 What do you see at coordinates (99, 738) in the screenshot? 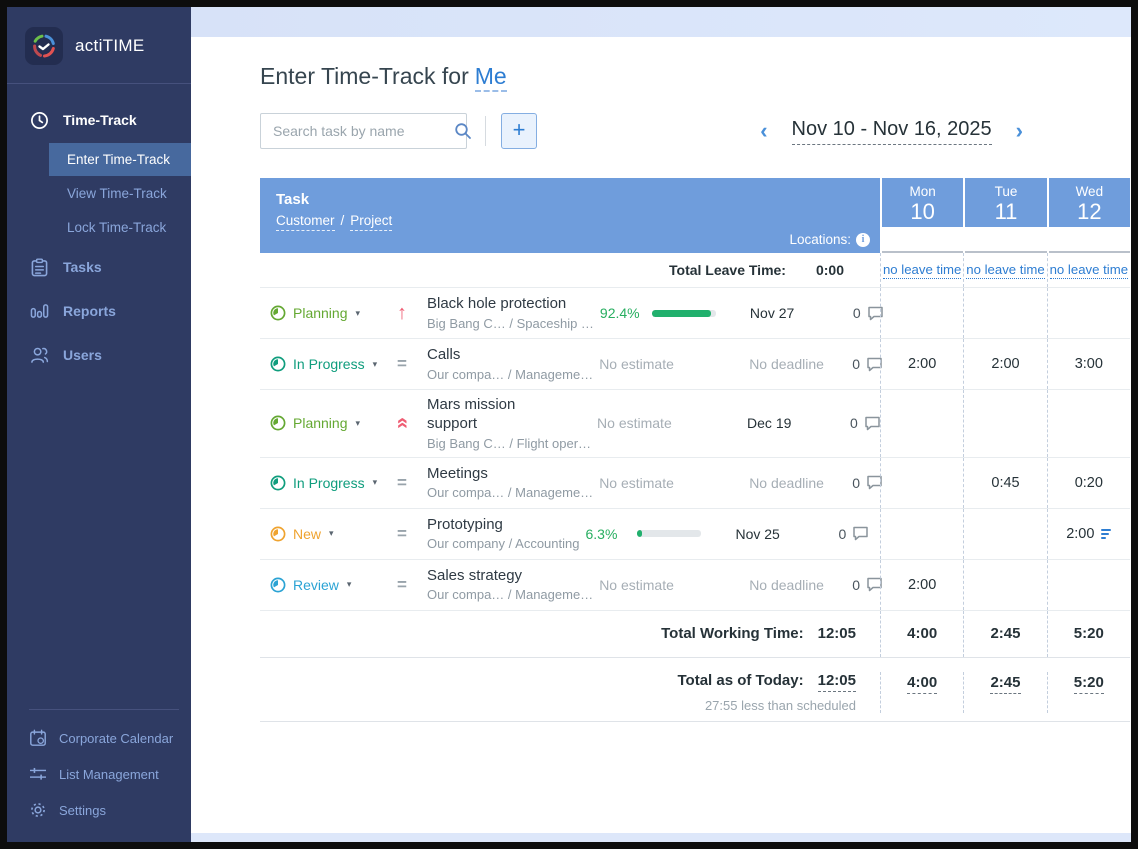
I see `sidebar-item-corporate-calendar: Corporate Calendar` at bounding box center [99, 738].